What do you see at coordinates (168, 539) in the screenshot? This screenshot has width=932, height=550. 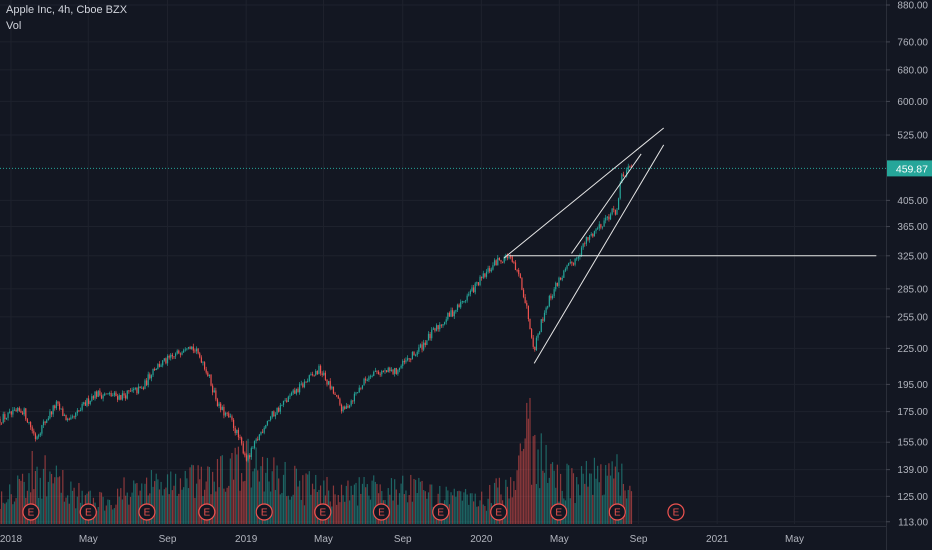 I see `time-tick-label: Sep` at bounding box center [168, 539].